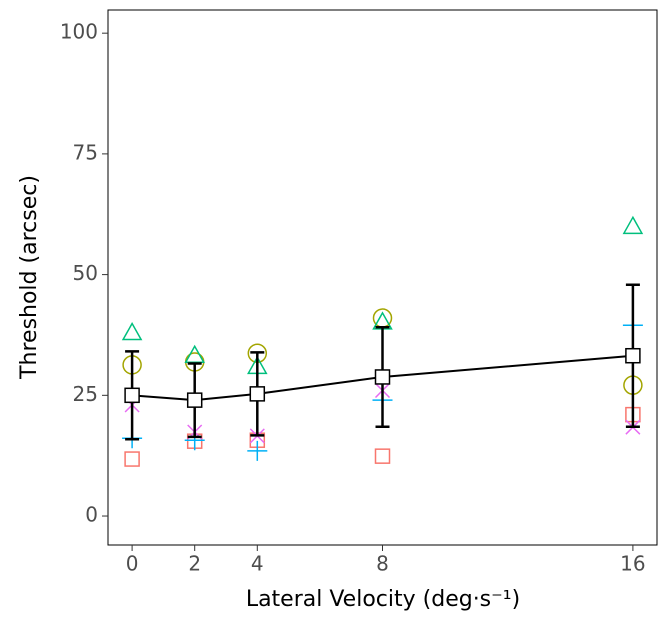 The image size is (665, 621). What do you see at coordinates (85, 273) in the screenshot?
I see `y-tick-label: 50` at bounding box center [85, 273].